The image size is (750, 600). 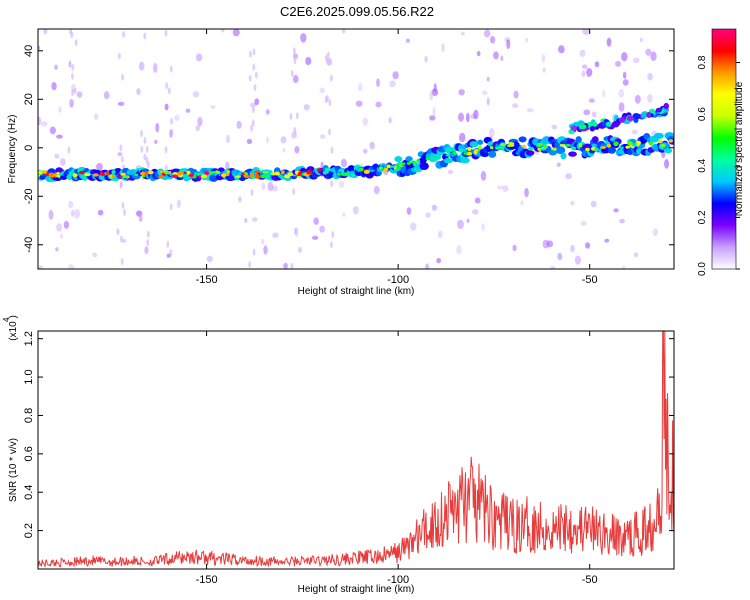 I want to click on snr-y-tick-label: 1.2, so click(x=29, y=338).